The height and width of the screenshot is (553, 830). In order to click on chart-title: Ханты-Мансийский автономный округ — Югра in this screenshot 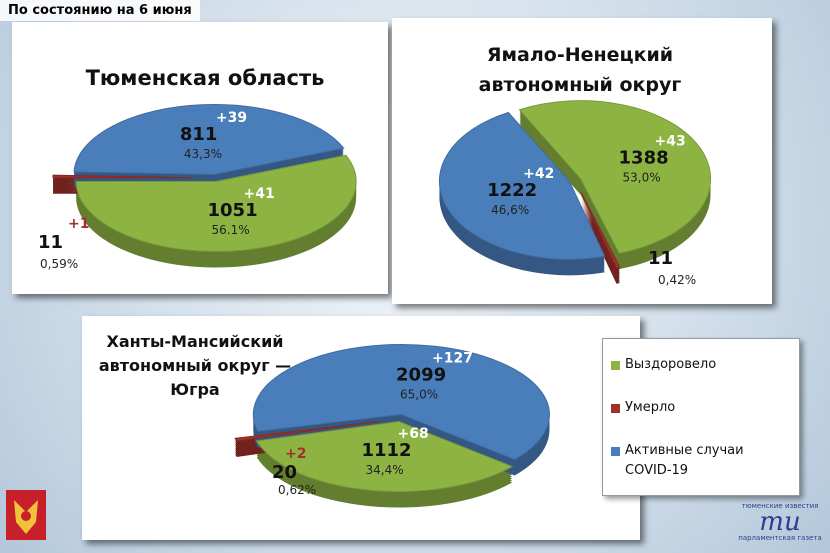, I will do `click(195, 365)`.